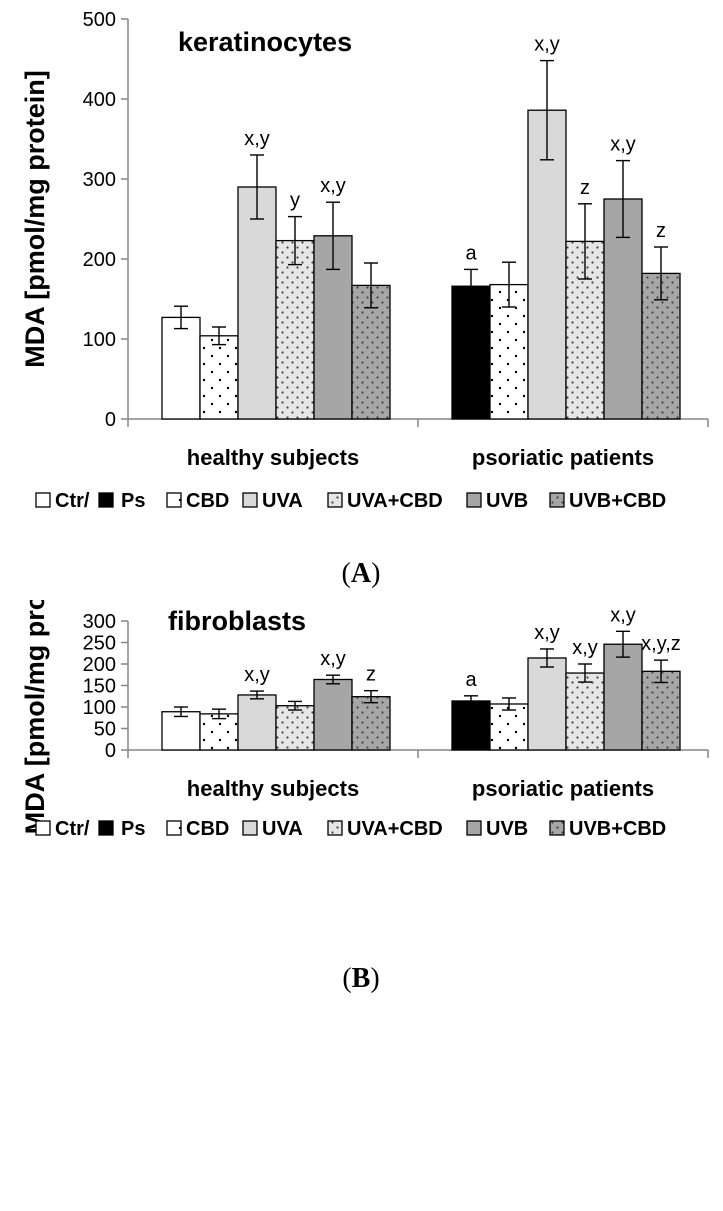 The width and height of the screenshot is (723, 1211). Describe the element at coordinates (661, 644) in the screenshot. I see `significance-label: x,y,z` at that location.